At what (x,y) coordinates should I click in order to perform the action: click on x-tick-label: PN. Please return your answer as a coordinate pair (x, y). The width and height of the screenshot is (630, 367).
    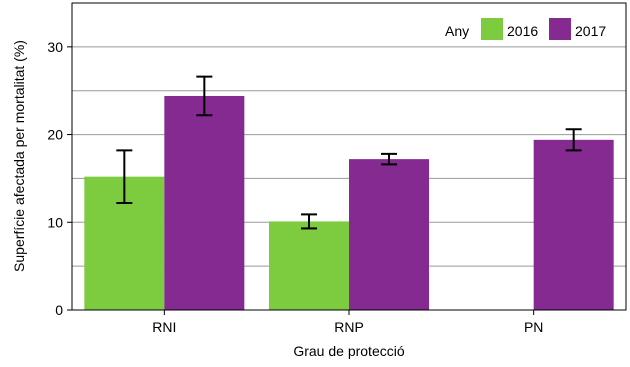
    Looking at the image, I should click on (533, 327).